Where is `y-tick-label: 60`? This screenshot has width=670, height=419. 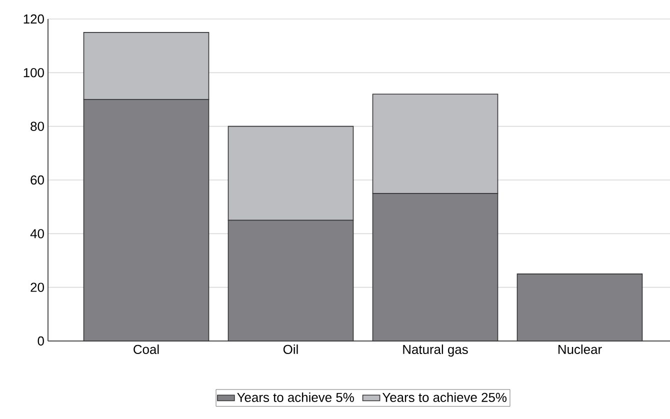 y-tick-label: 60 is located at coordinates (37, 180).